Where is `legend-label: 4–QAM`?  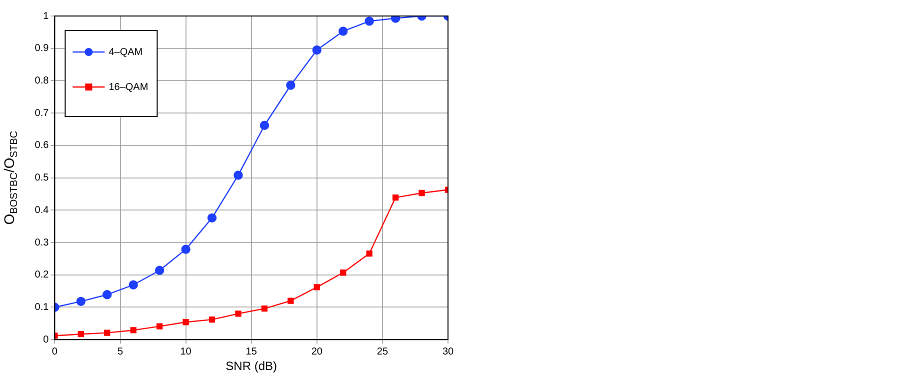 legend-label: 4–QAM is located at coordinates (125, 52).